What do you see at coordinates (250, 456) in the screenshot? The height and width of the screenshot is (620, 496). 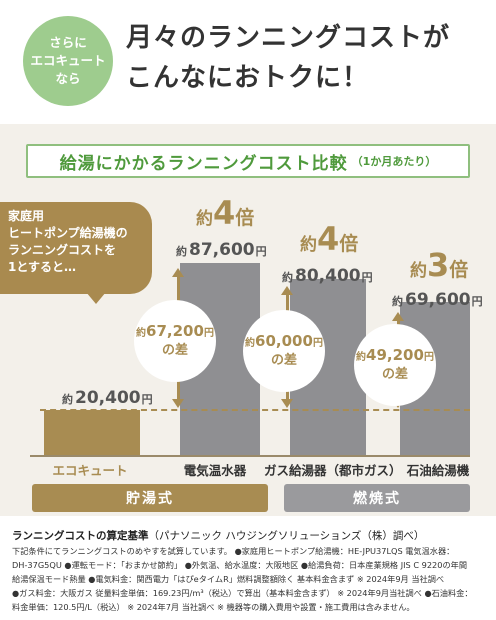 I see `chart-baseline` at bounding box center [250, 456].